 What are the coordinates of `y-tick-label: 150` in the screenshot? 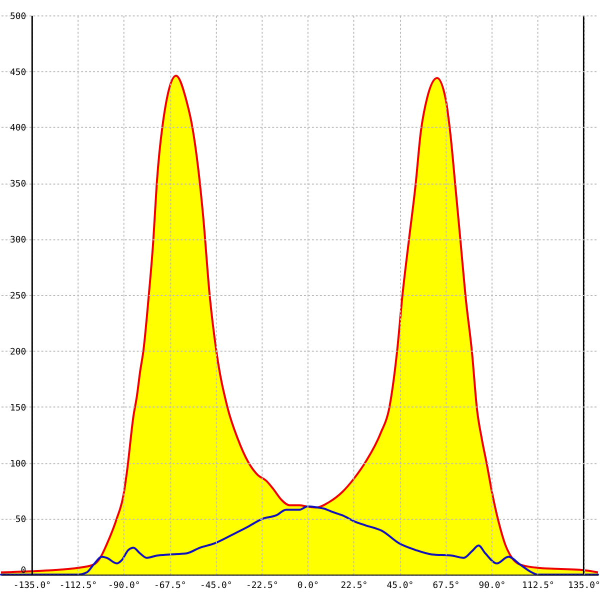 It's located at (18, 408).